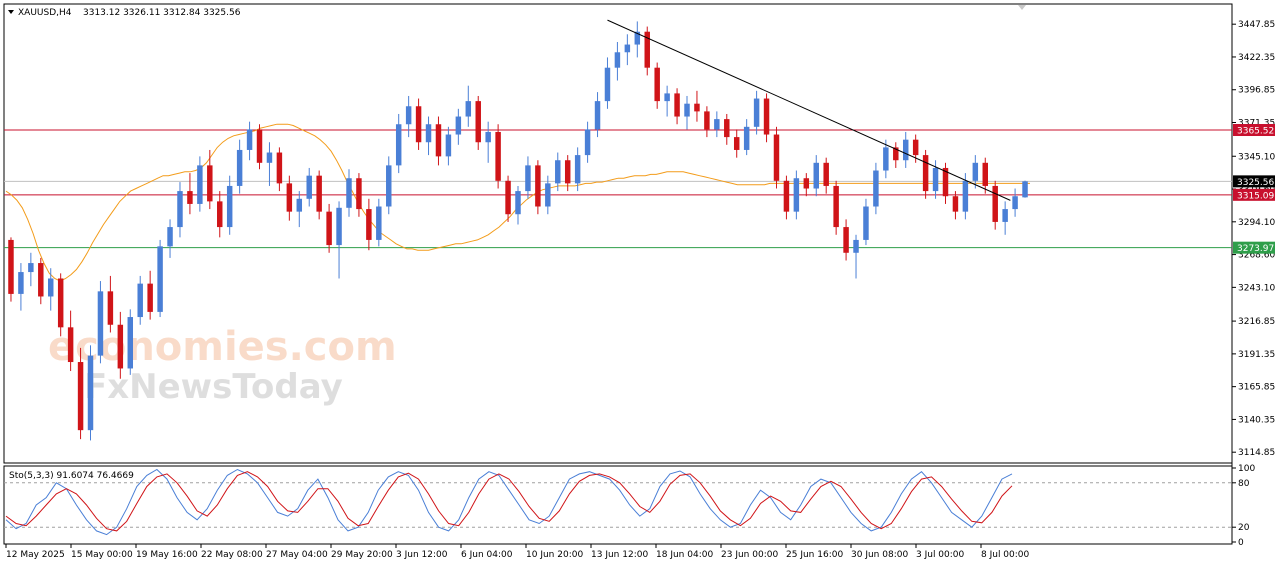  What do you see at coordinates (1256, 288) in the screenshot?
I see `price-tick-label: 3243.10` at bounding box center [1256, 288].